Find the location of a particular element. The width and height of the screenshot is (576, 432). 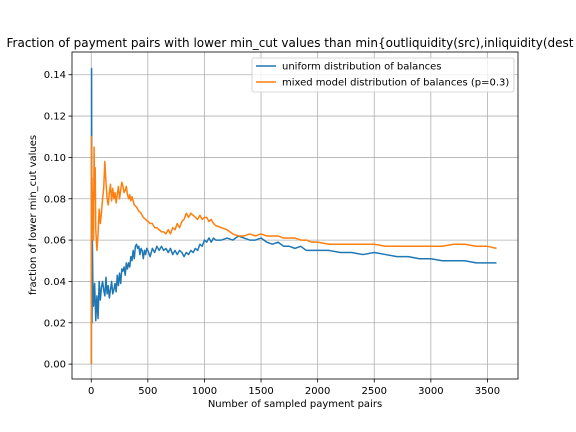

x-tick-label: 2000 is located at coordinates (317, 391).